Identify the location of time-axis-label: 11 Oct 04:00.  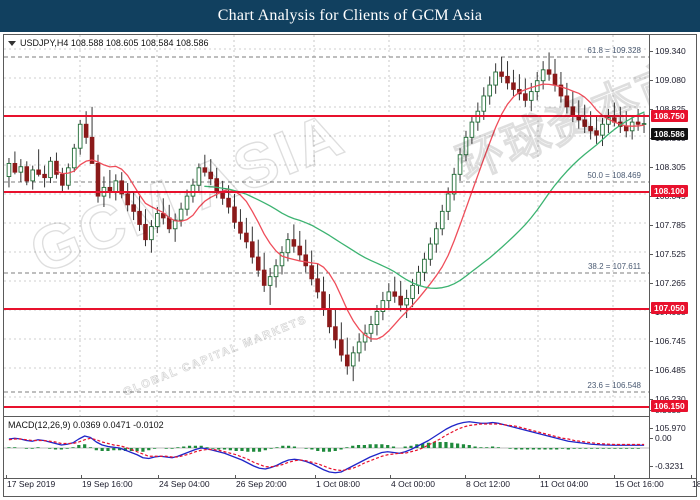
(564, 484).